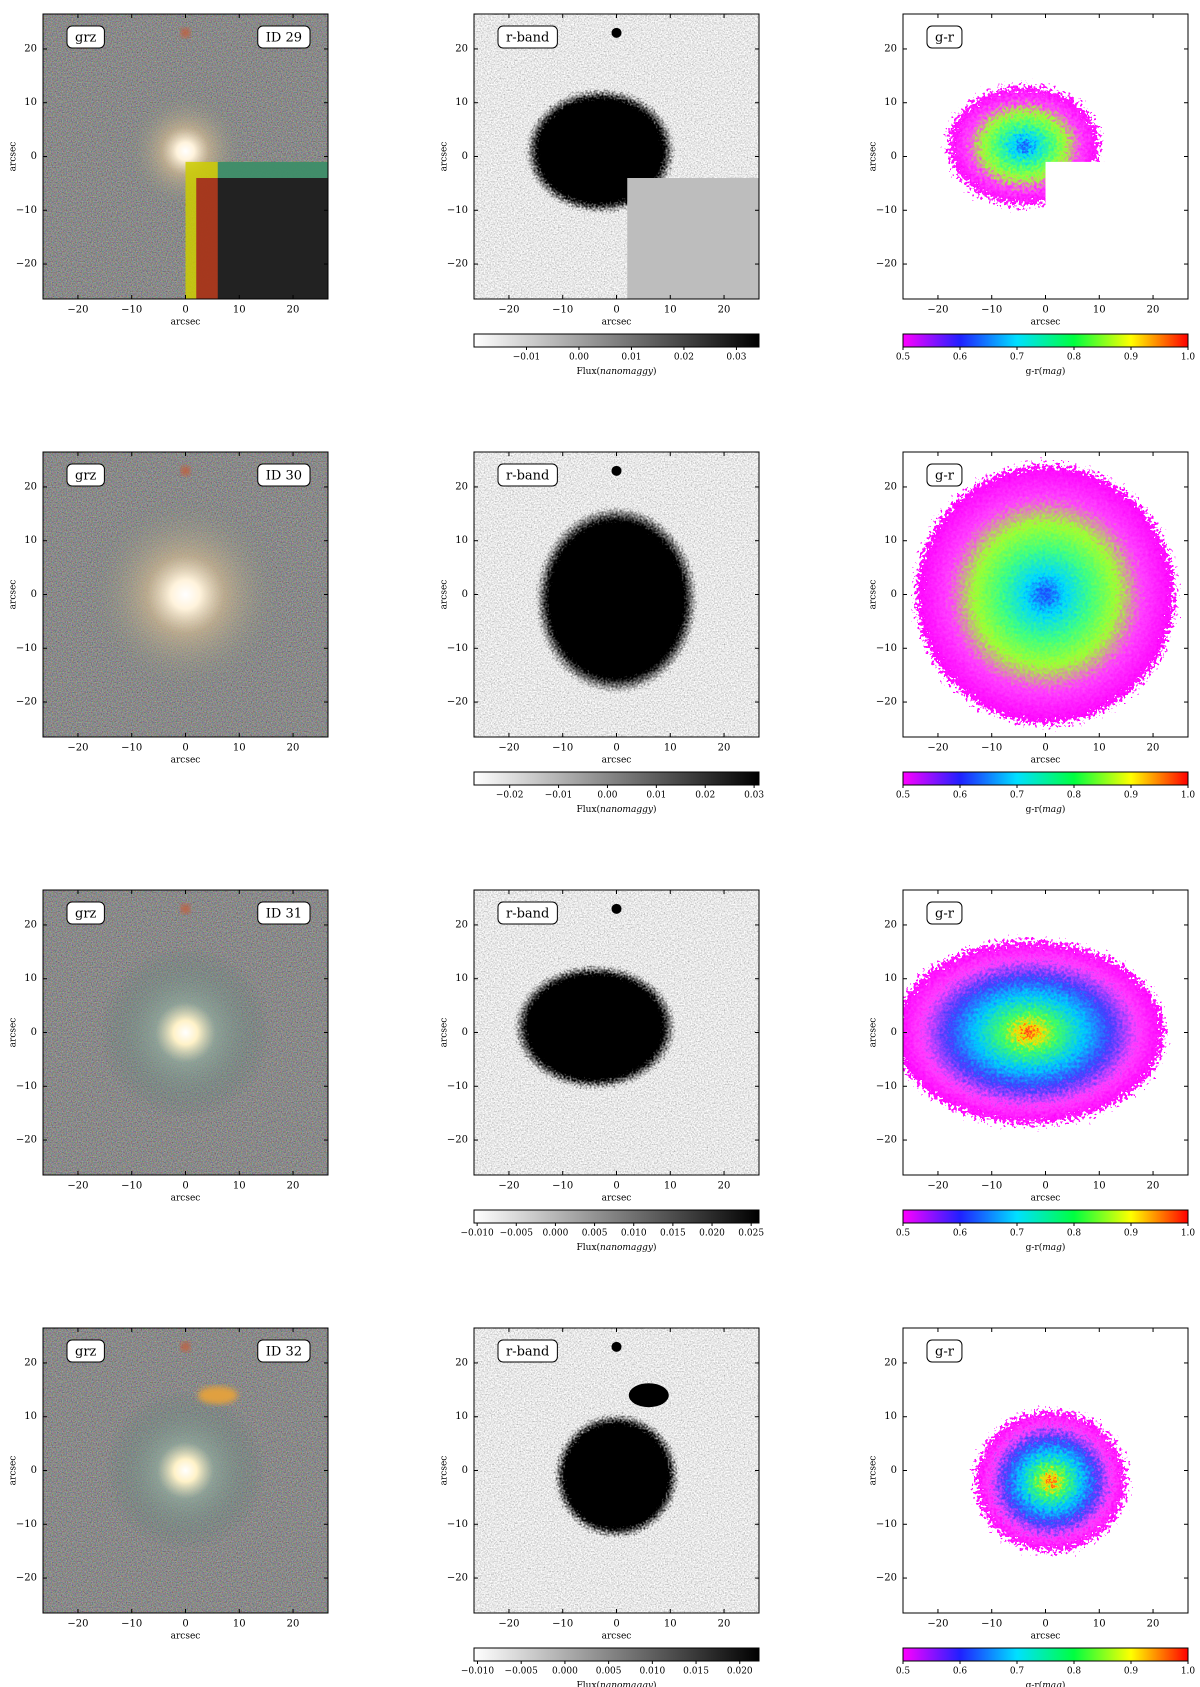  What do you see at coordinates (217, 1395) in the screenshot?
I see `companion` at bounding box center [217, 1395].